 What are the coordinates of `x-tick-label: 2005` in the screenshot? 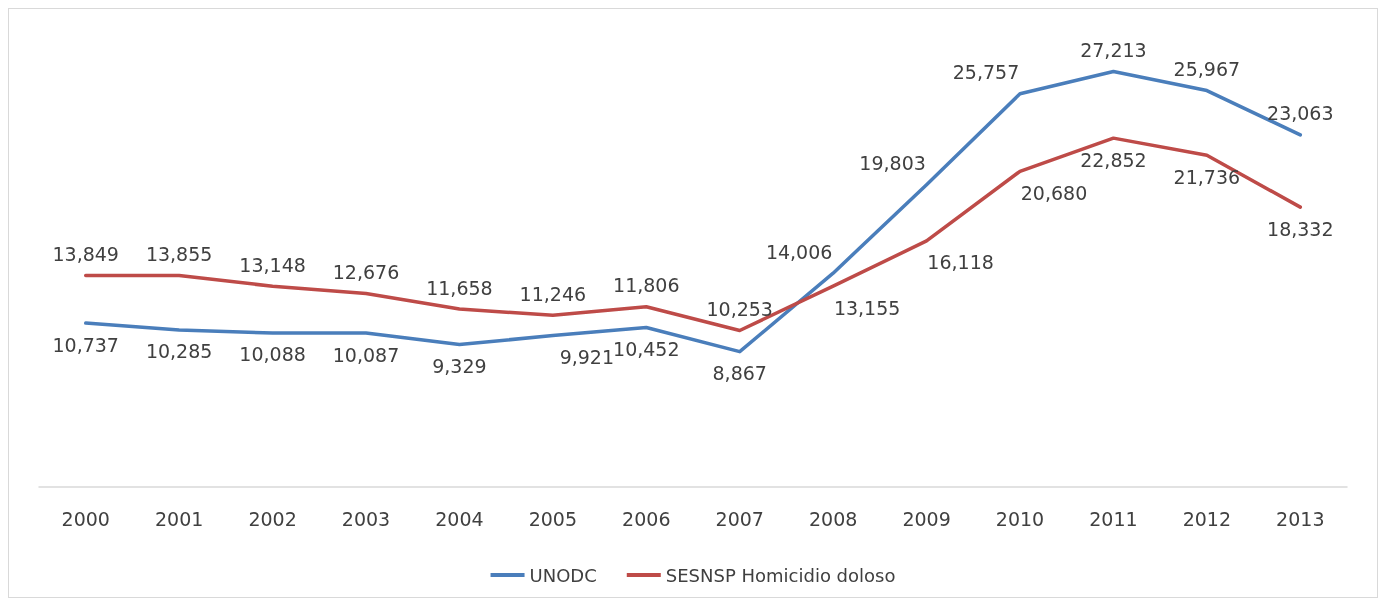 It's located at (553, 518).